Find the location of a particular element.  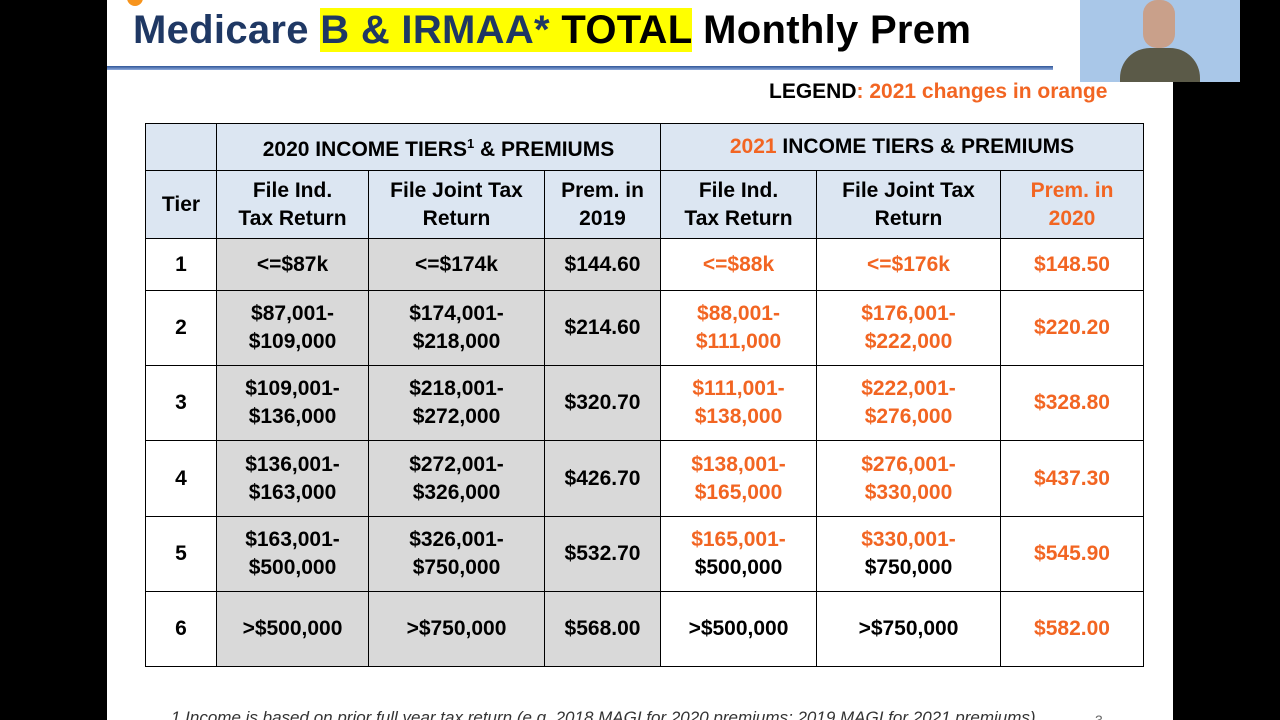

logo is located at coordinates (135, 3).